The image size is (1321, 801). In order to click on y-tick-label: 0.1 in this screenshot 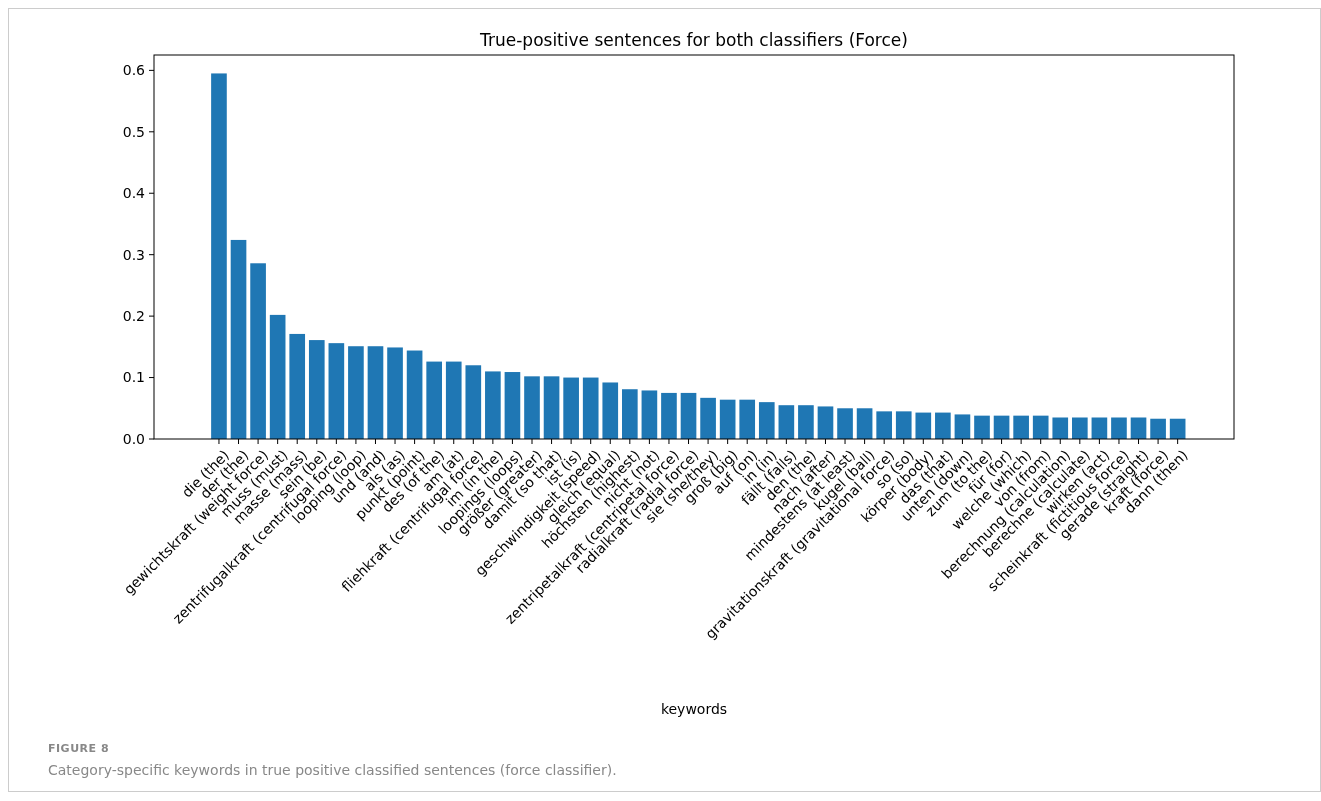, I will do `click(133, 377)`.